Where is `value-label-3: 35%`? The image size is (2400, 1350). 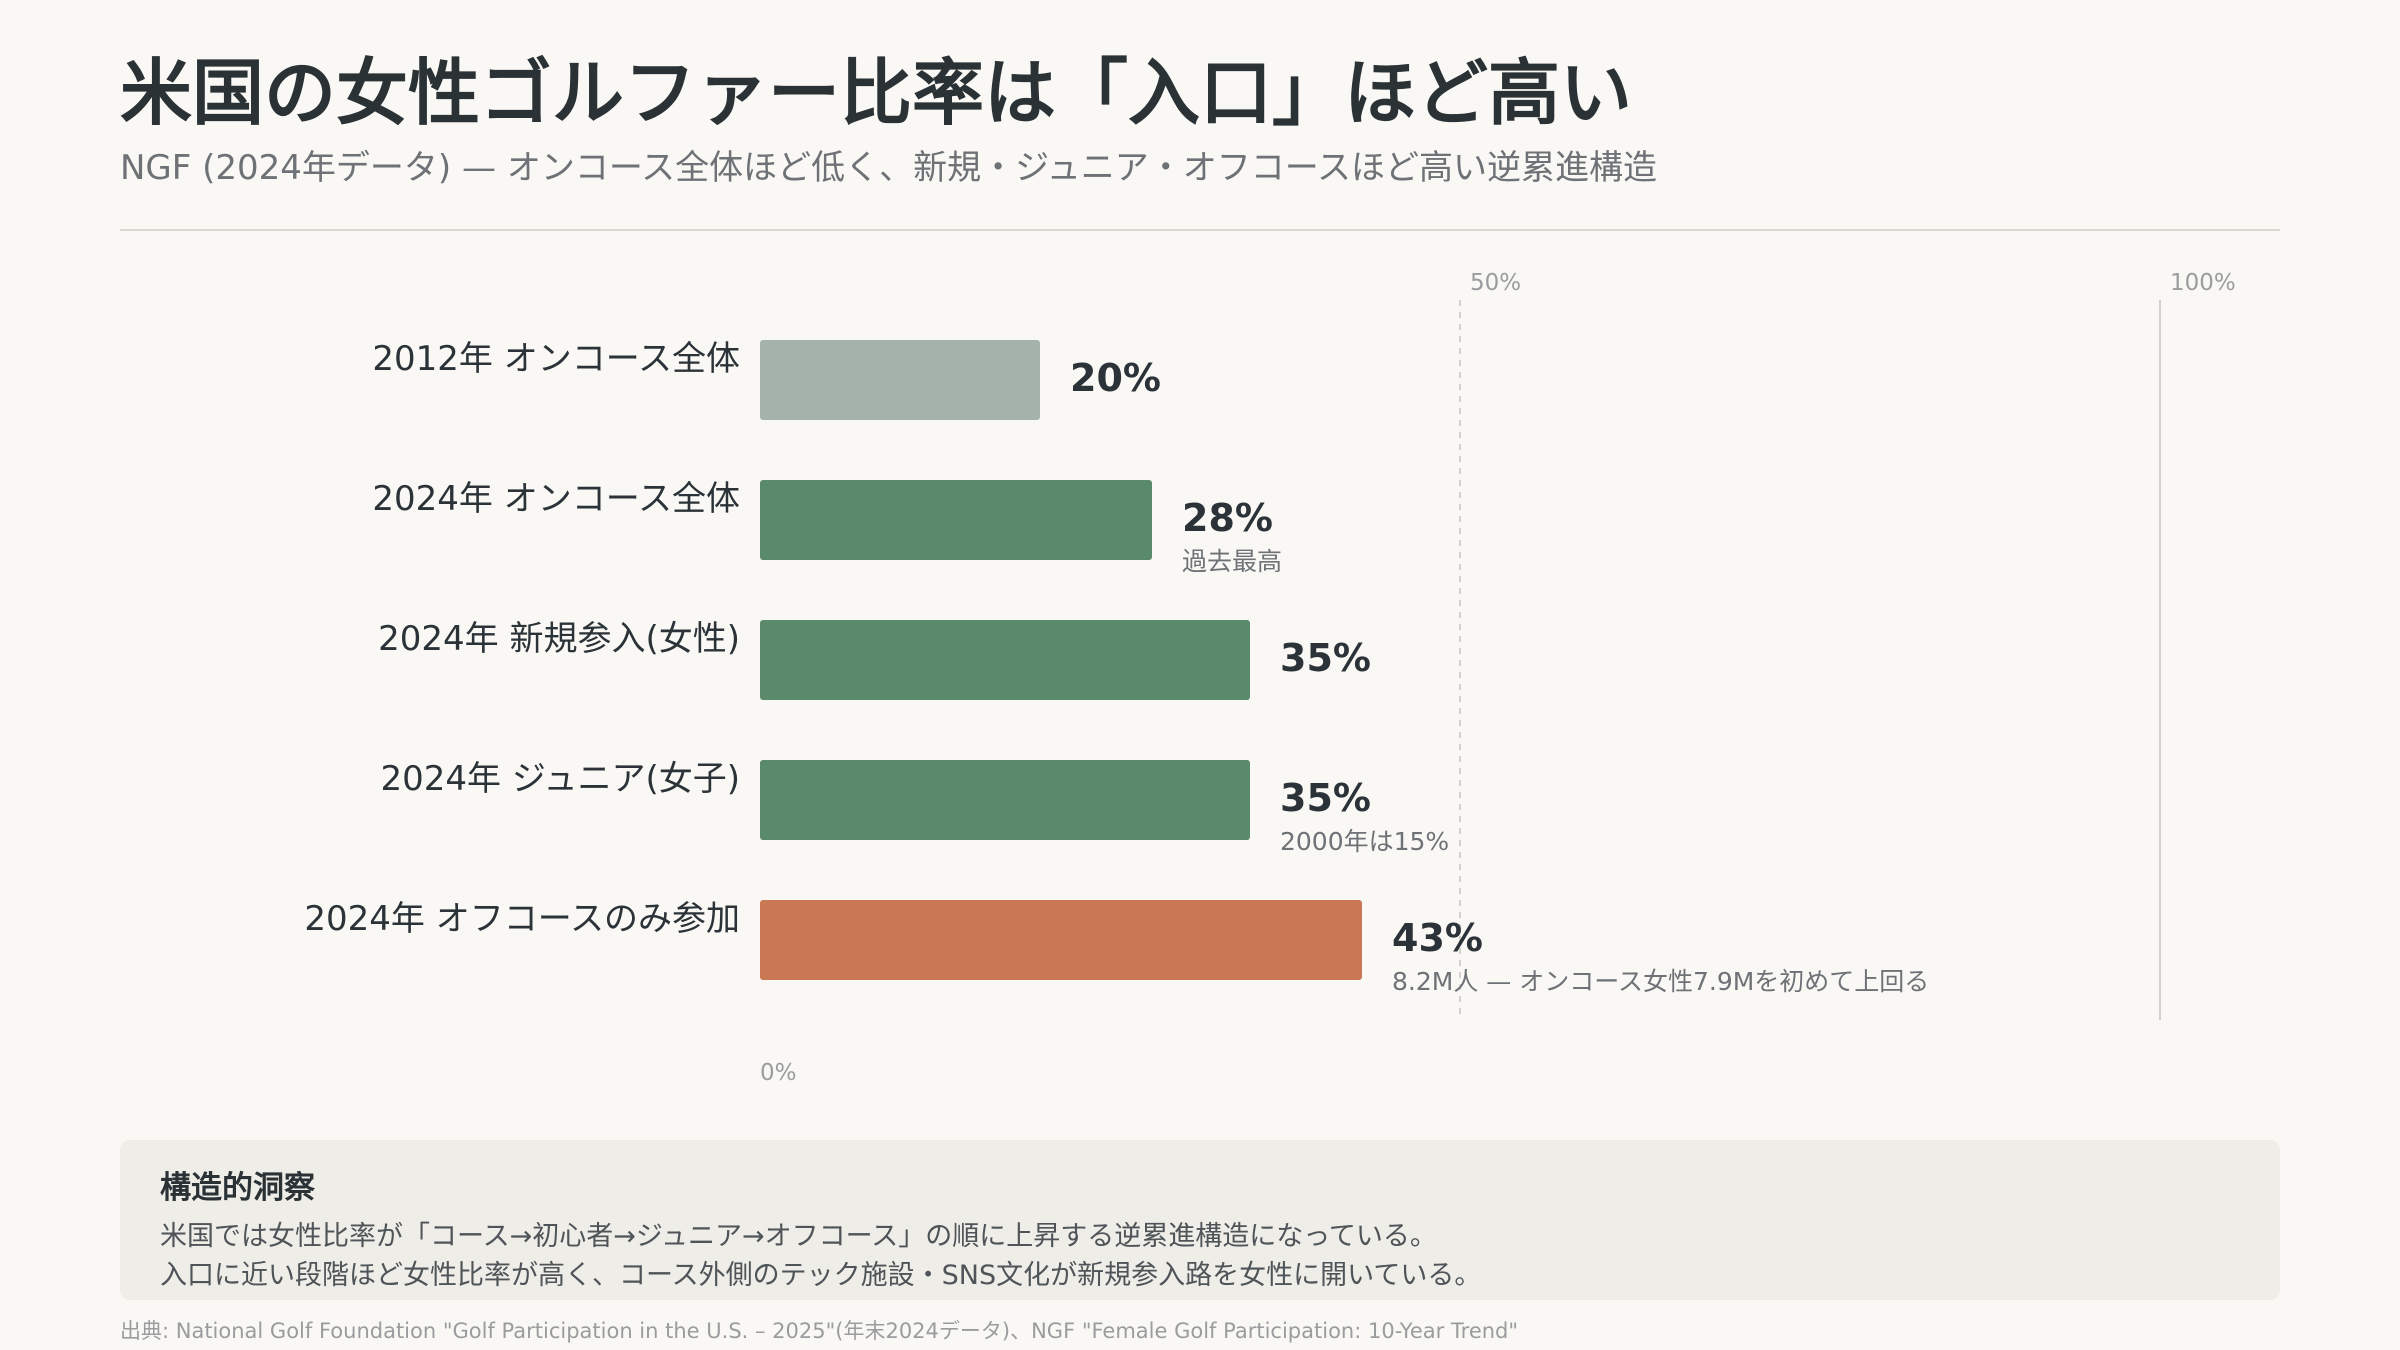
value-label-3: 35% is located at coordinates (1325, 658).